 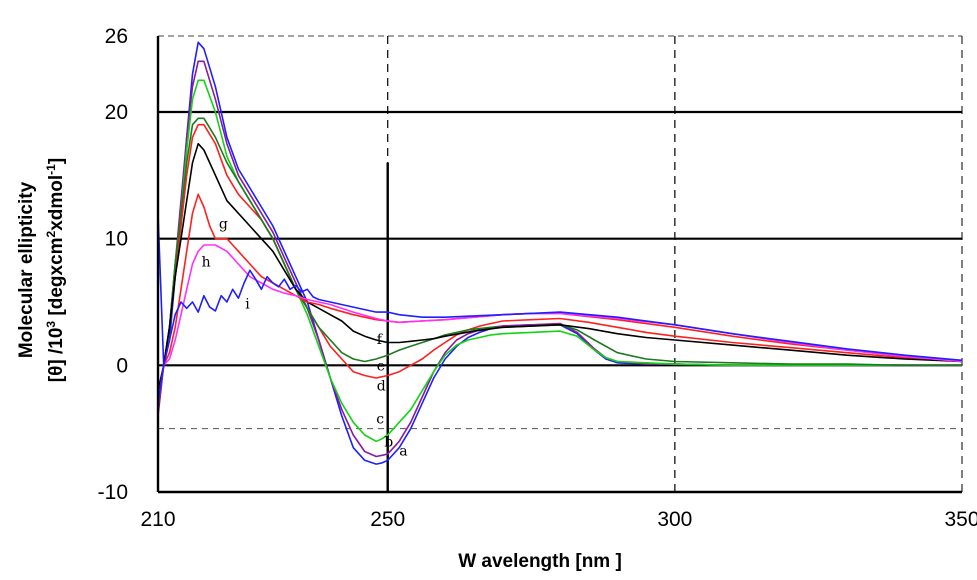 I want to click on curve-label-e: e, so click(x=381, y=366).